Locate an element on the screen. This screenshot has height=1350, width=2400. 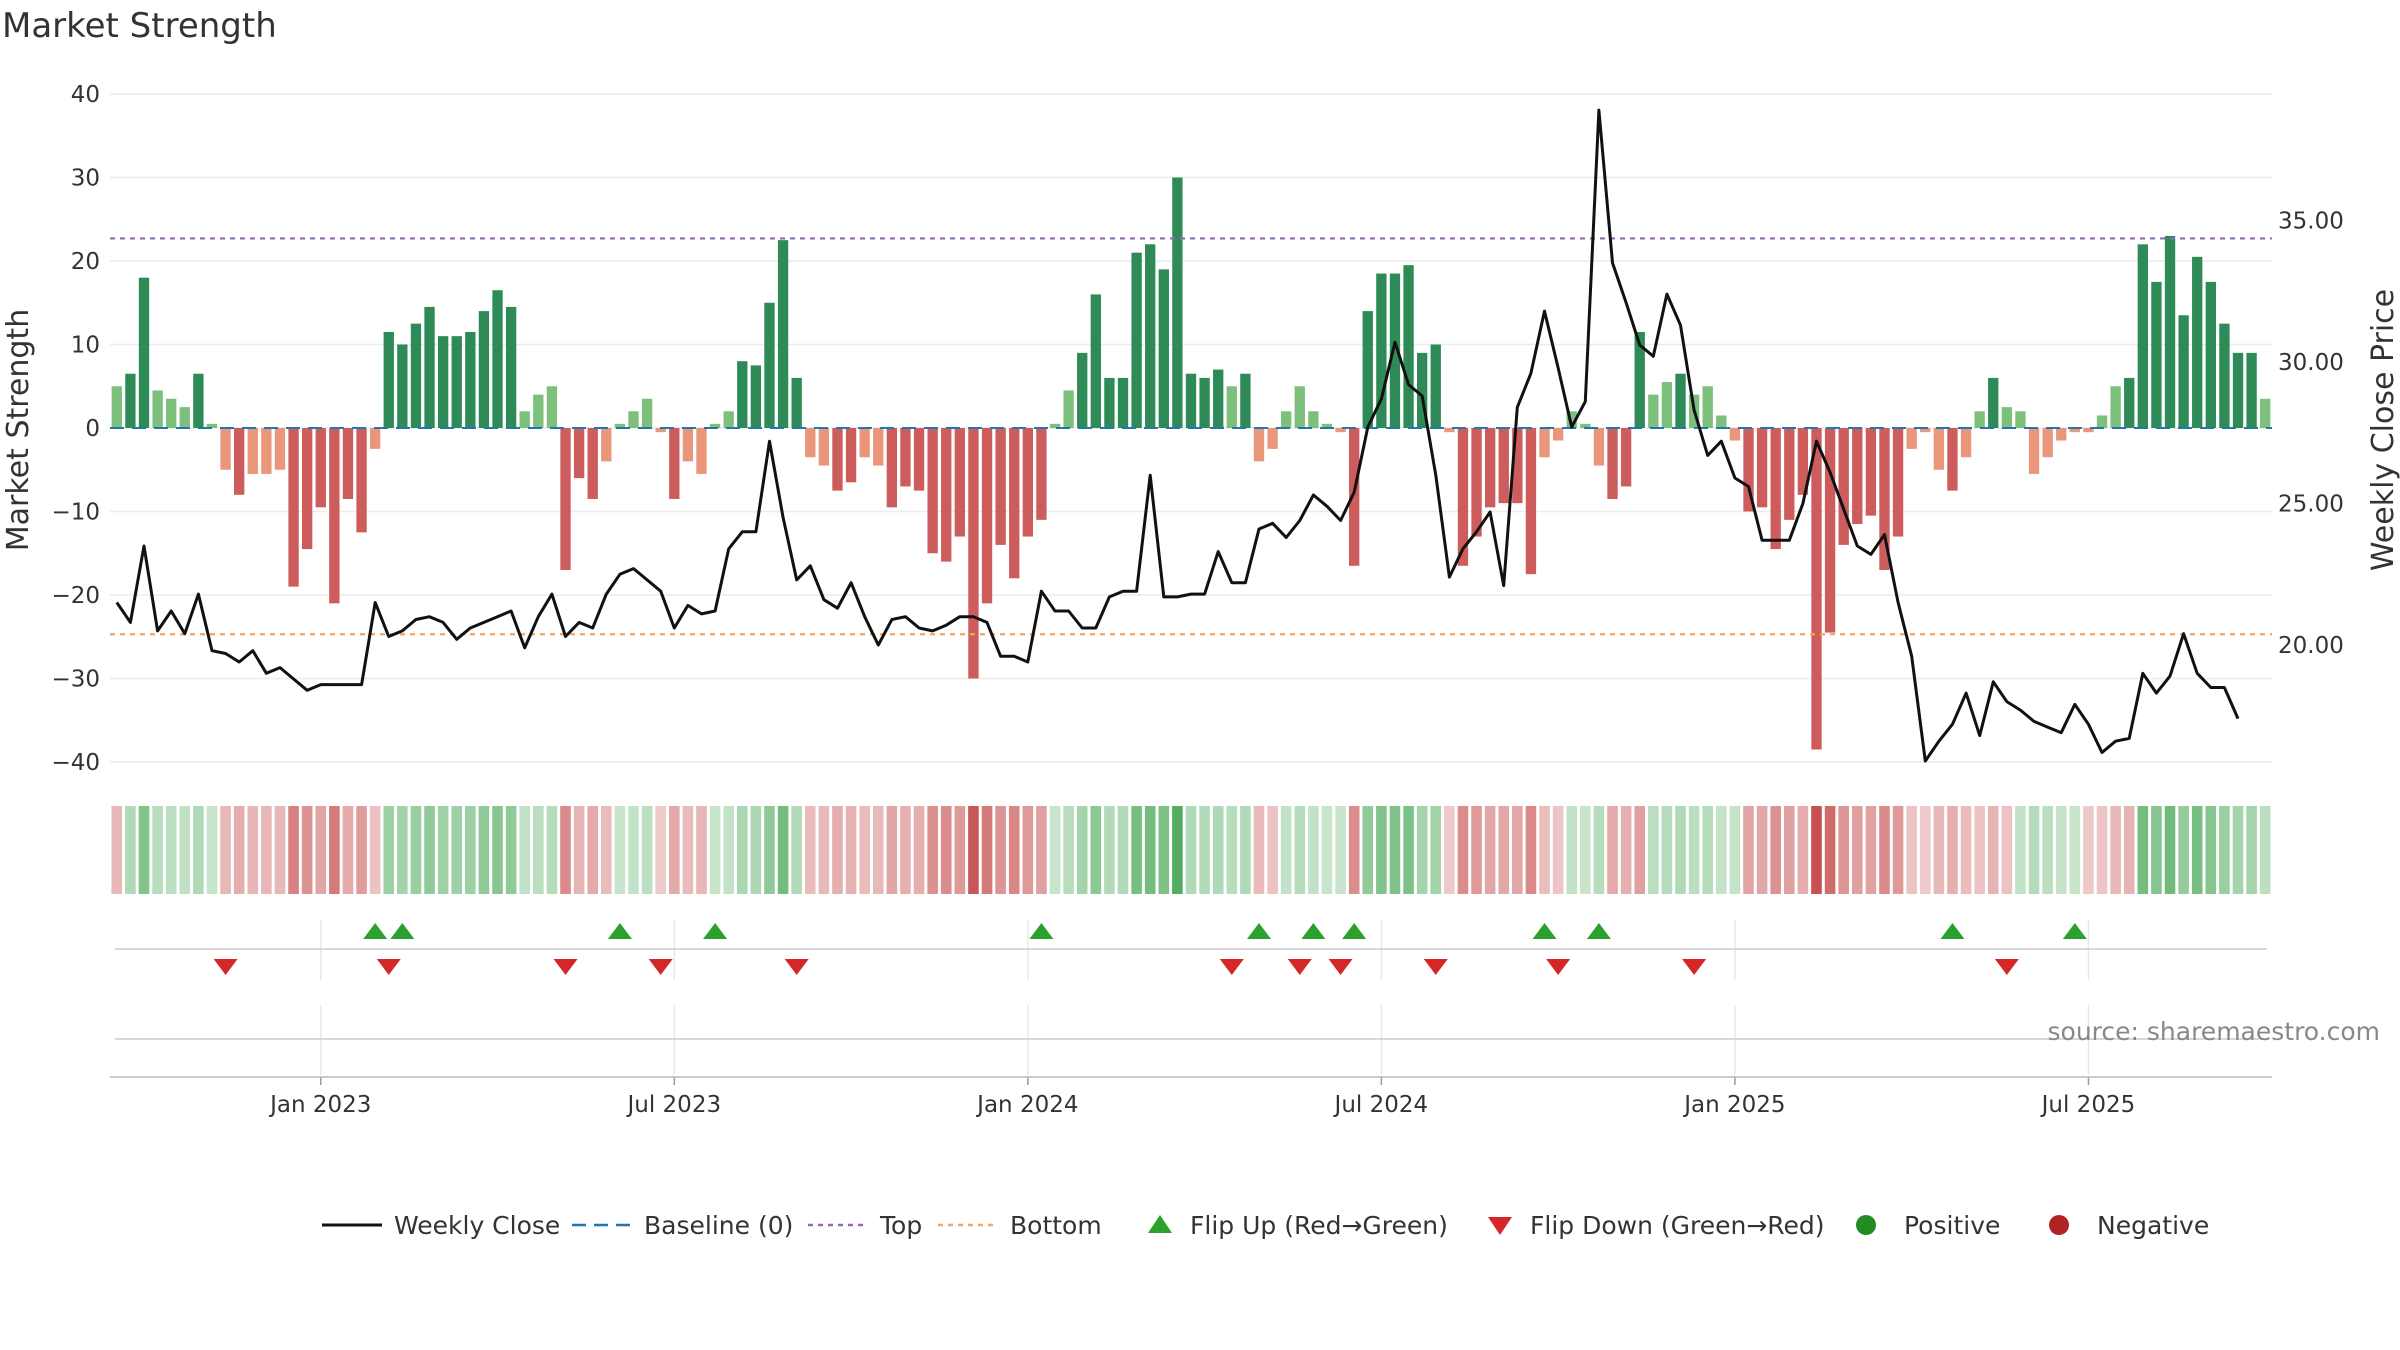
y2-axis-title: Weekly Close Price is located at coordinates (2383, 430).